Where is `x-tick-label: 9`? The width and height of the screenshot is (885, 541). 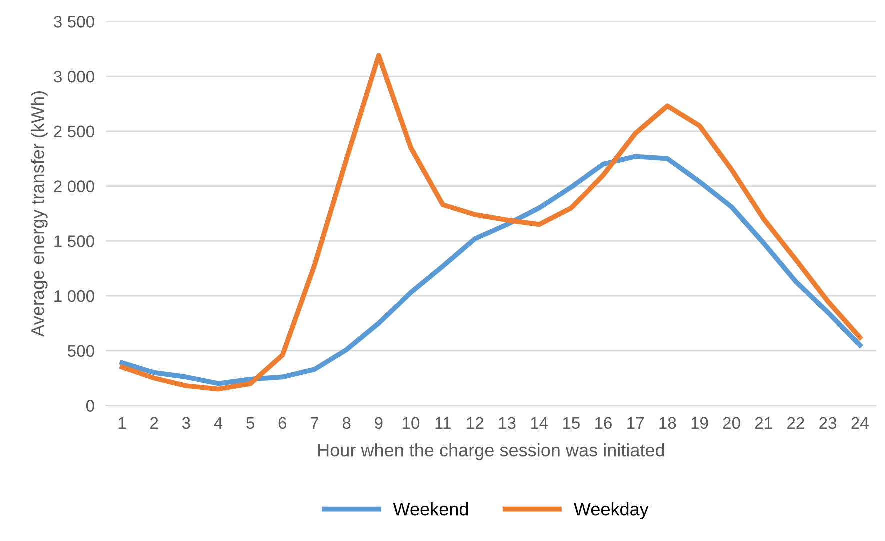 x-tick-label: 9 is located at coordinates (379, 423).